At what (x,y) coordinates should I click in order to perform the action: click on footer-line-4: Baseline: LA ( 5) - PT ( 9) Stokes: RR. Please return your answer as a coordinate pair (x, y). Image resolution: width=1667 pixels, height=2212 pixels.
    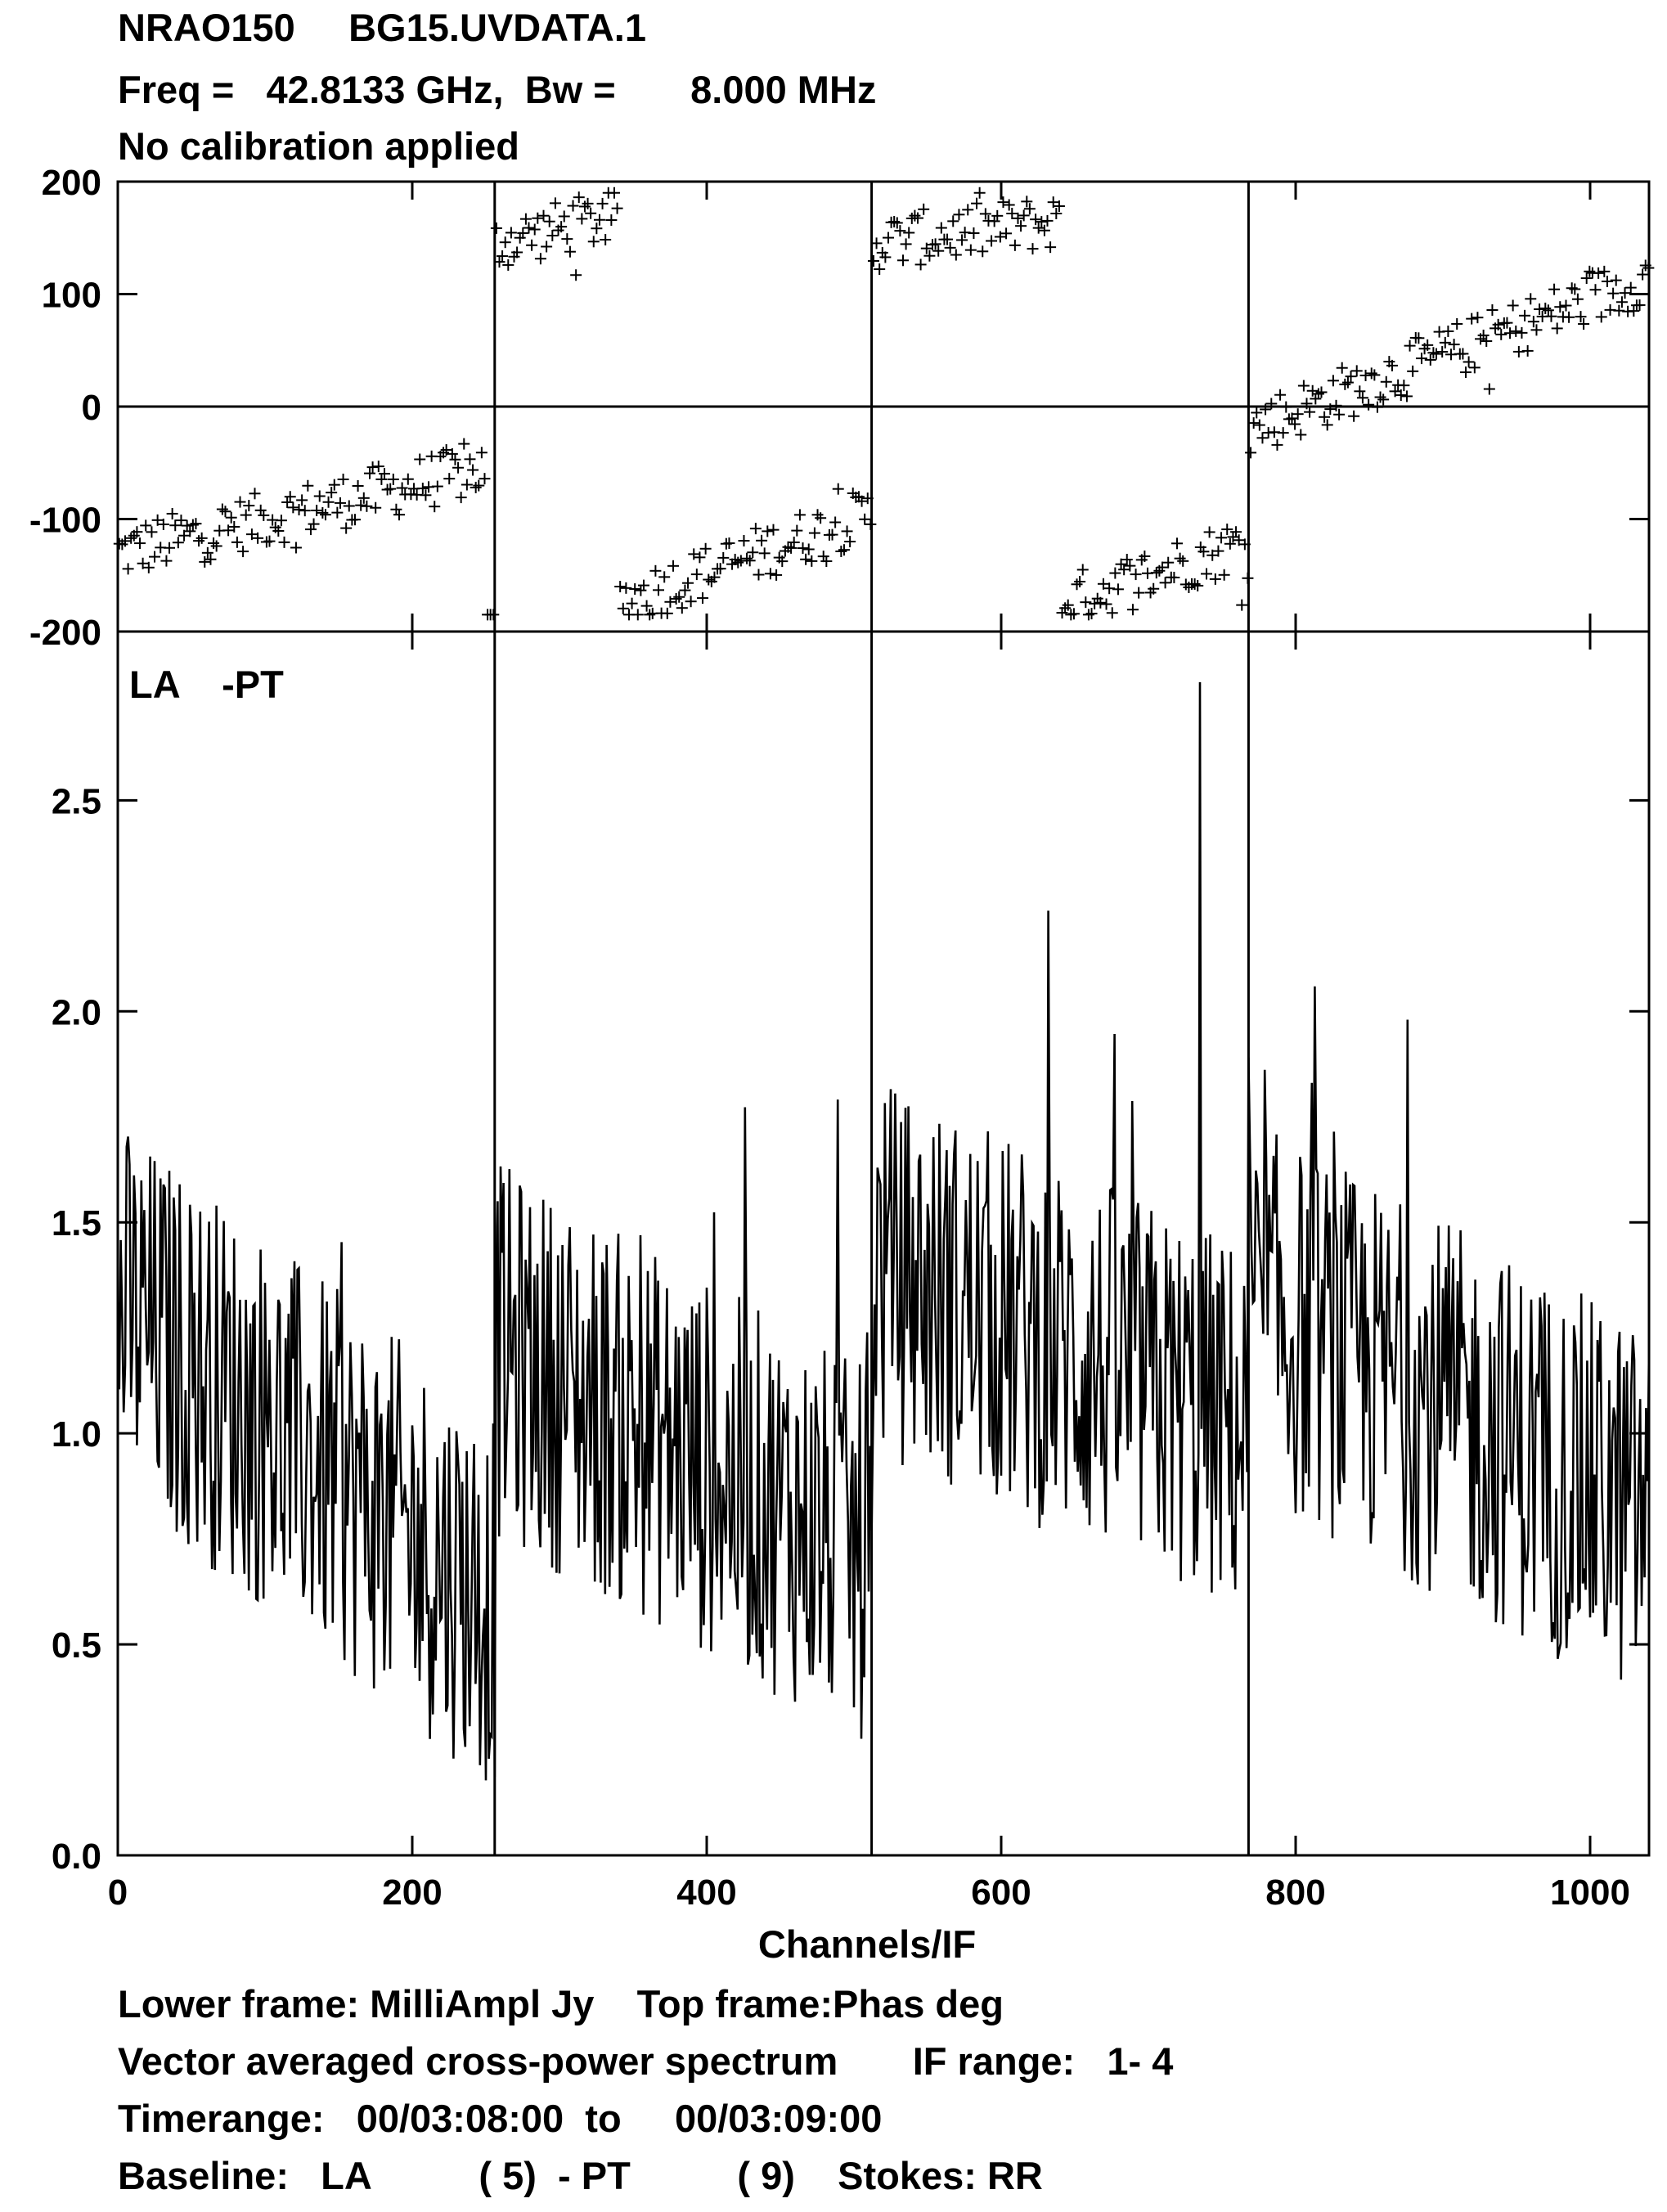
    Looking at the image, I should click on (580, 2175).